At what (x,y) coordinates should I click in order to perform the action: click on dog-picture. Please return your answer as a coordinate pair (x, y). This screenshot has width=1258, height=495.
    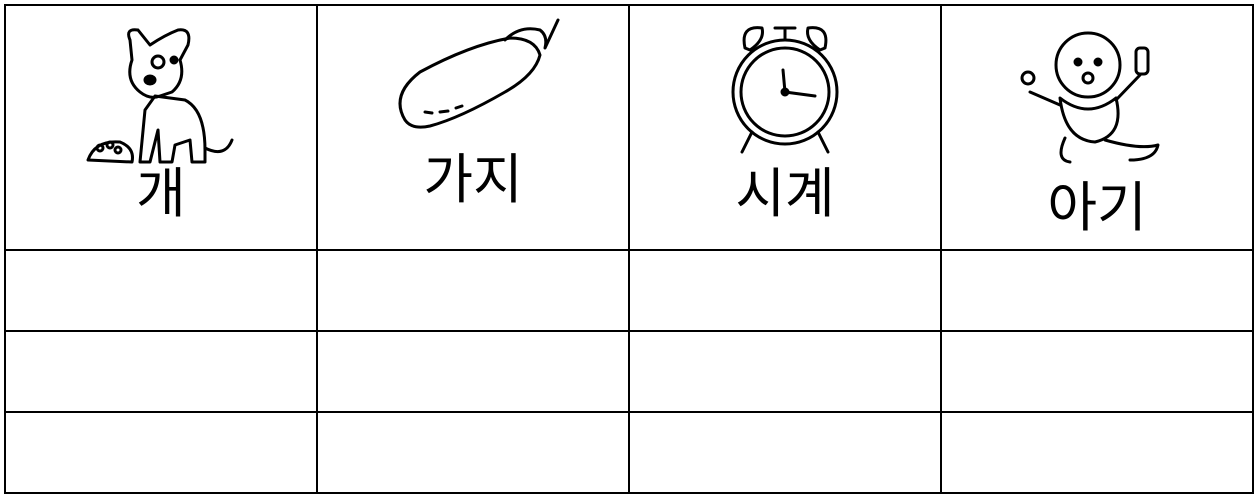
    Looking at the image, I should click on (160, 96).